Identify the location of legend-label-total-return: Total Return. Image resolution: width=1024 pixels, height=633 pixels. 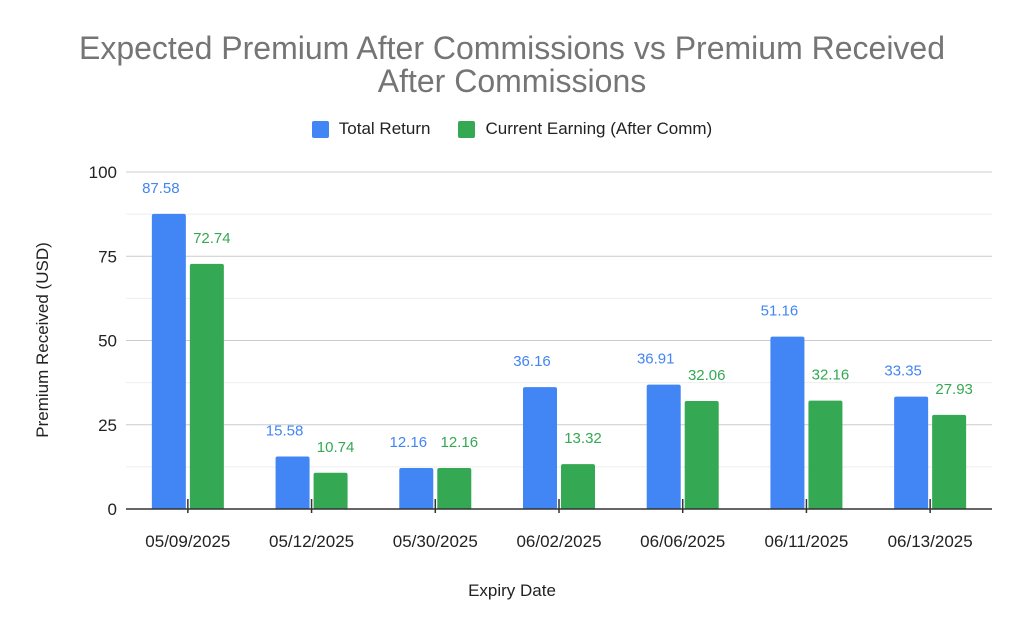
(384, 128).